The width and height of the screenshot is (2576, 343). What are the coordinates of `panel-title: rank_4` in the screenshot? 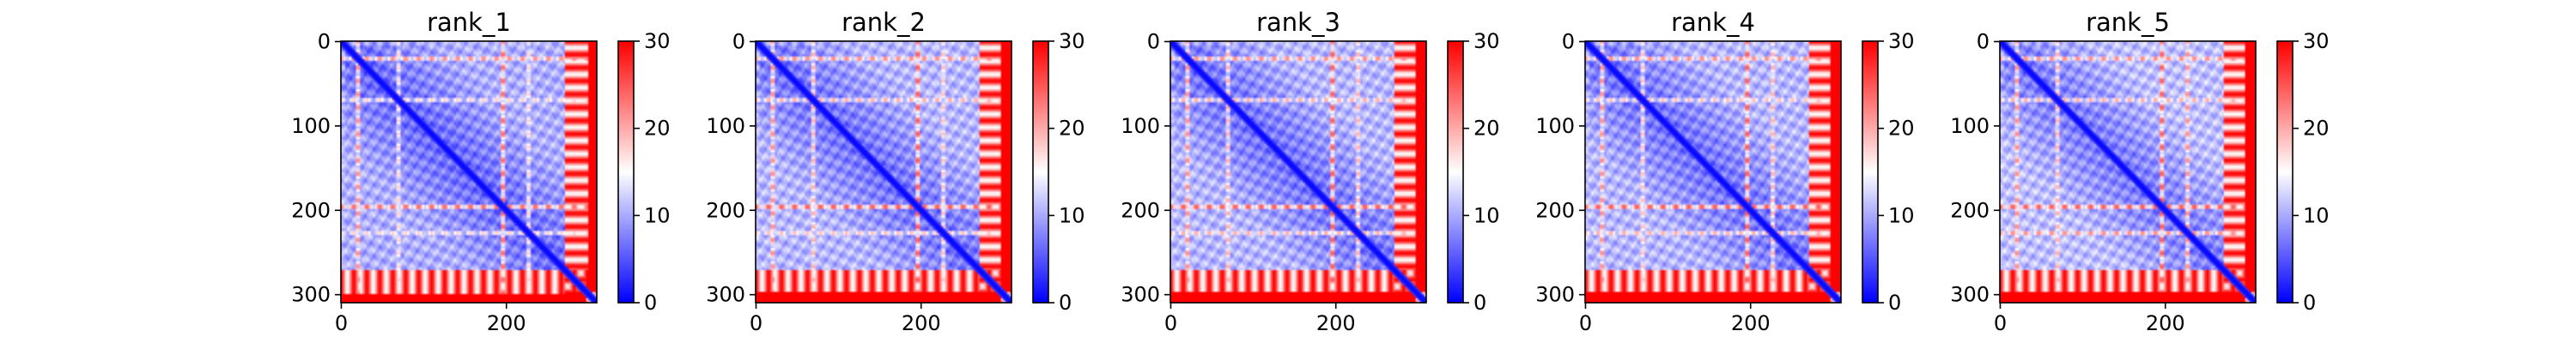 It's located at (1713, 23).